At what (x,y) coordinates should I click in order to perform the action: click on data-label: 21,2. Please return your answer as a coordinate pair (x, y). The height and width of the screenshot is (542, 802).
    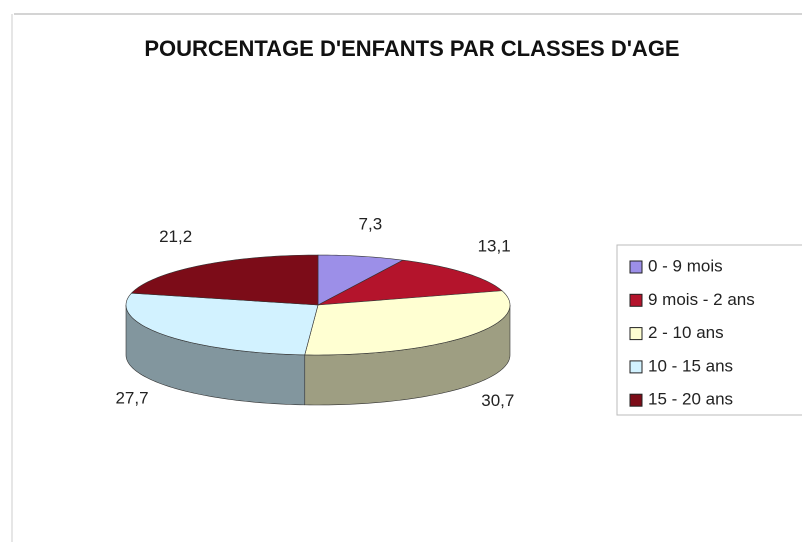
    Looking at the image, I should click on (175, 236).